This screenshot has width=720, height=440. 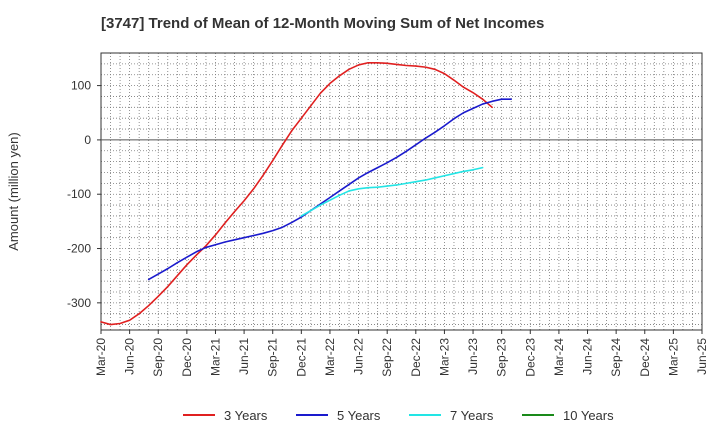 What do you see at coordinates (359, 415) in the screenshot?
I see `legend-label-5-years: 5 Years` at bounding box center [359, 415].